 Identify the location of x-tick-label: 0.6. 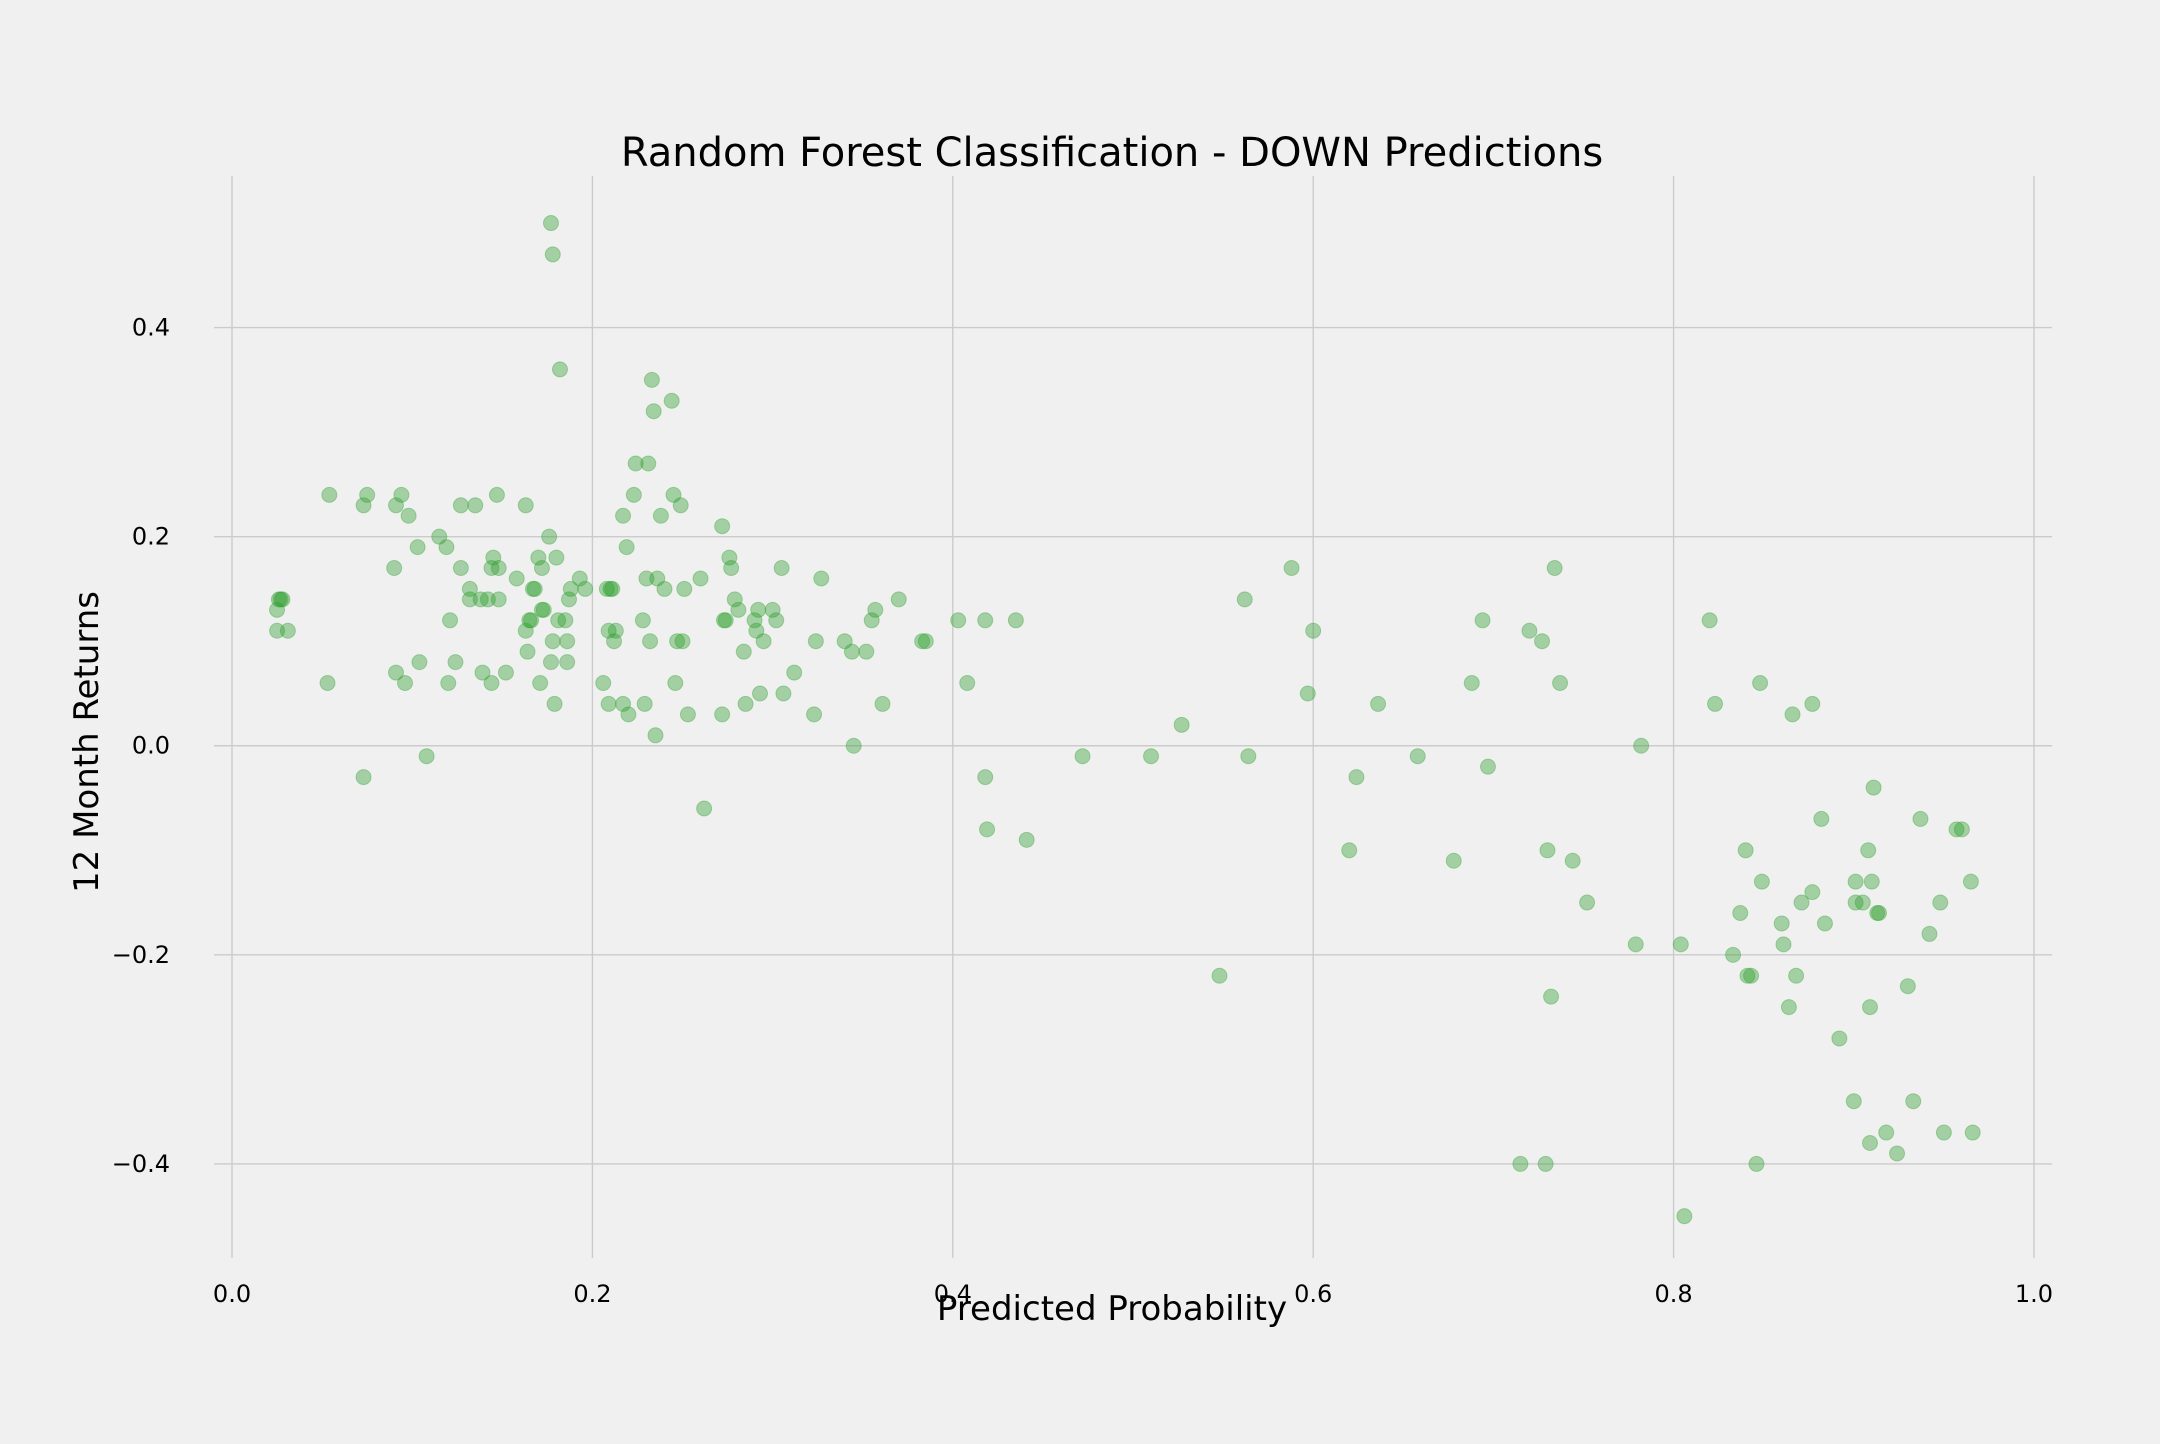
(1313, 1294).